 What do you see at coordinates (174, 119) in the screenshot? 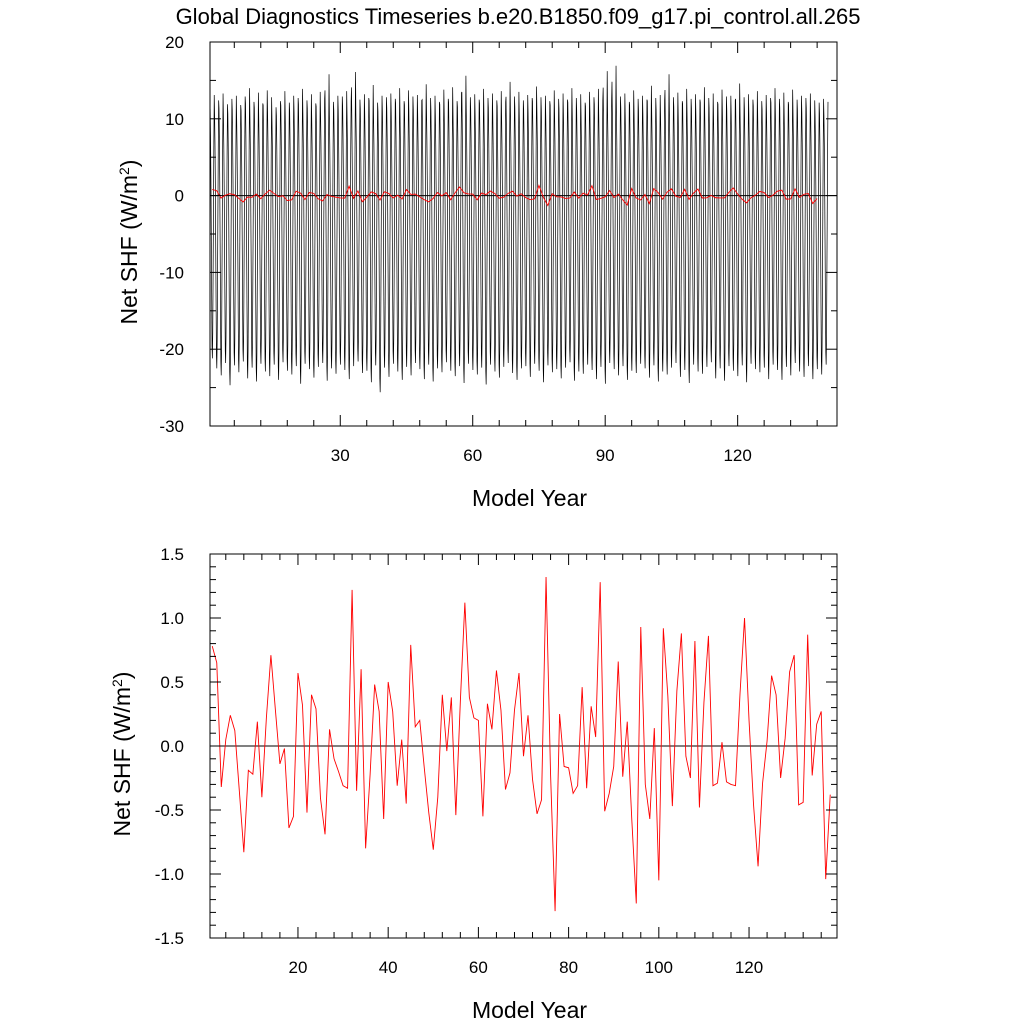
I see `chart-1-y-tick-label: 10` at bounding box center [174, 119].